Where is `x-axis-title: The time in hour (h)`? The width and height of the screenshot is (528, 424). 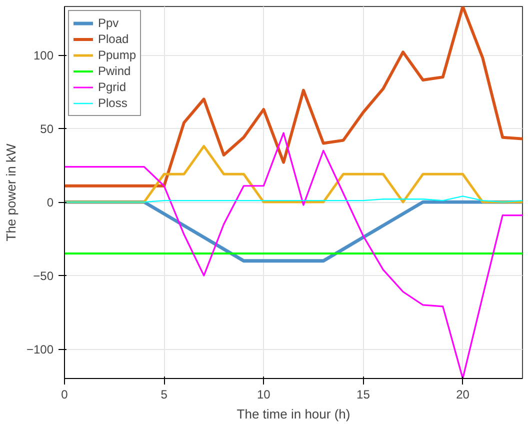
x-axis-title: The time in hour (h) is located at coordinates (293, 414).